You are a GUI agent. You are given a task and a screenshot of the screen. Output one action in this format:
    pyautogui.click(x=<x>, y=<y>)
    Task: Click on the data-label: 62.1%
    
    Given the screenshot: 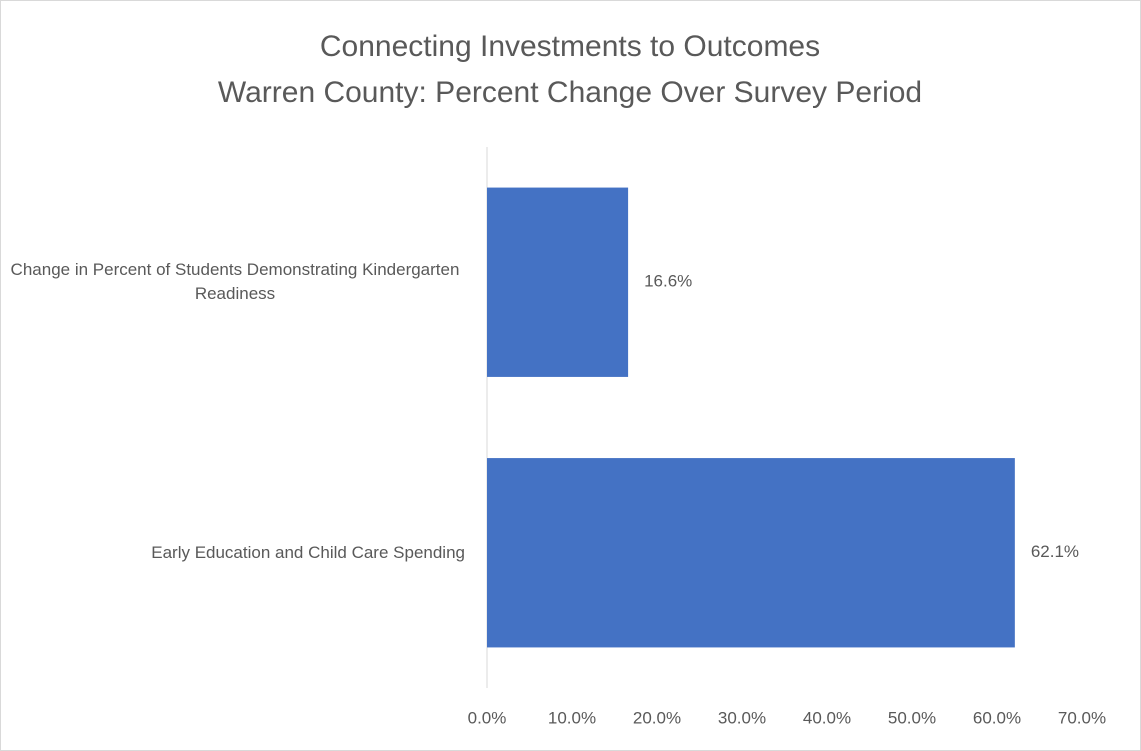 What is the action you would take?
    pyautogui.click(x=1055, y=551)
    